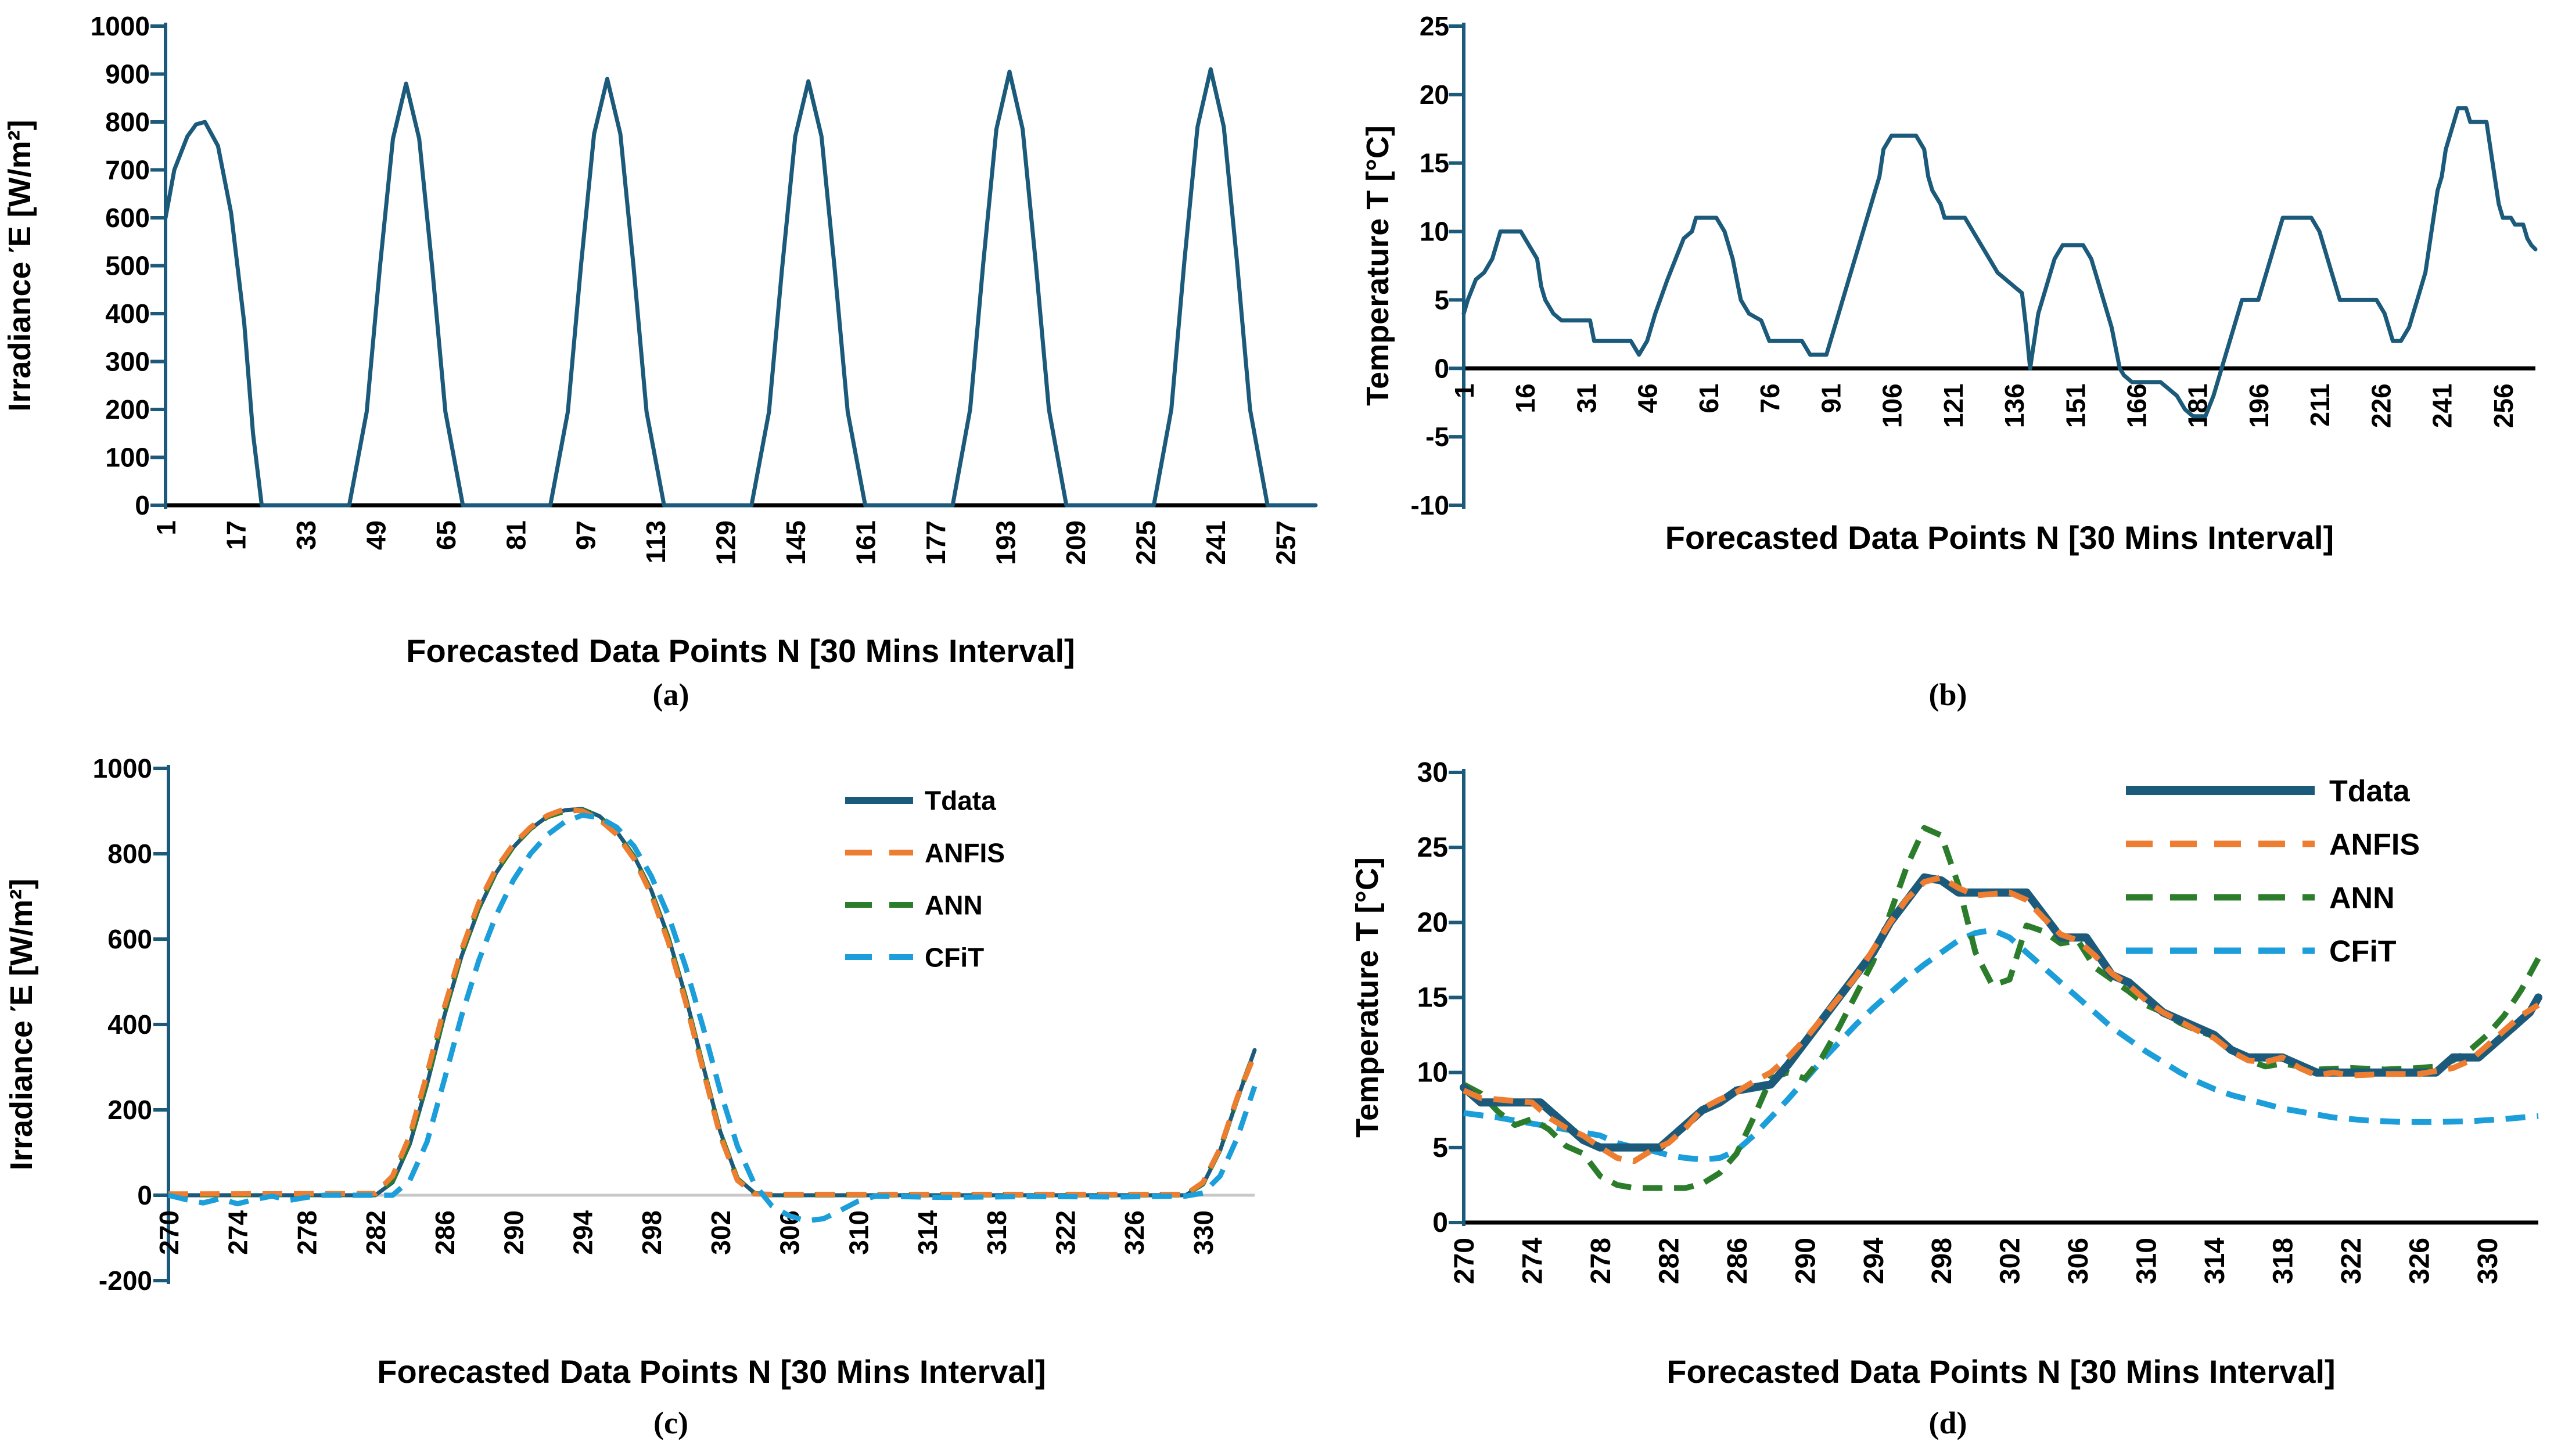 Image resolution: width=2554 pixels, height=1456 pixels. I want to click on x-tick-label: 177, so click(936, 542).